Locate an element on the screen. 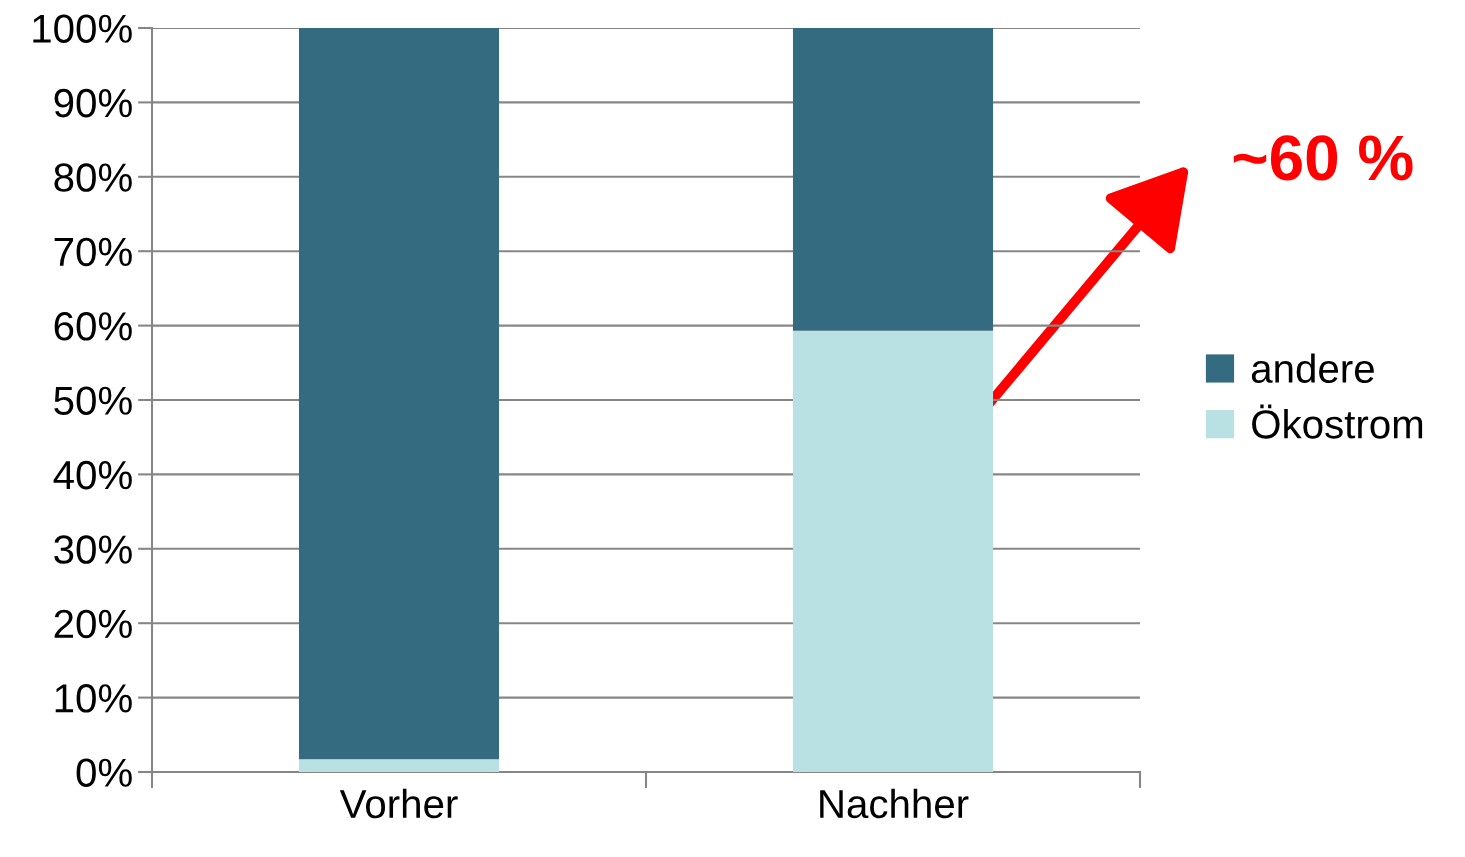 Image resolution: width=1465 pixels, height=857 pixels. y-tick-label: 80% is located at coordinates (93, 177).